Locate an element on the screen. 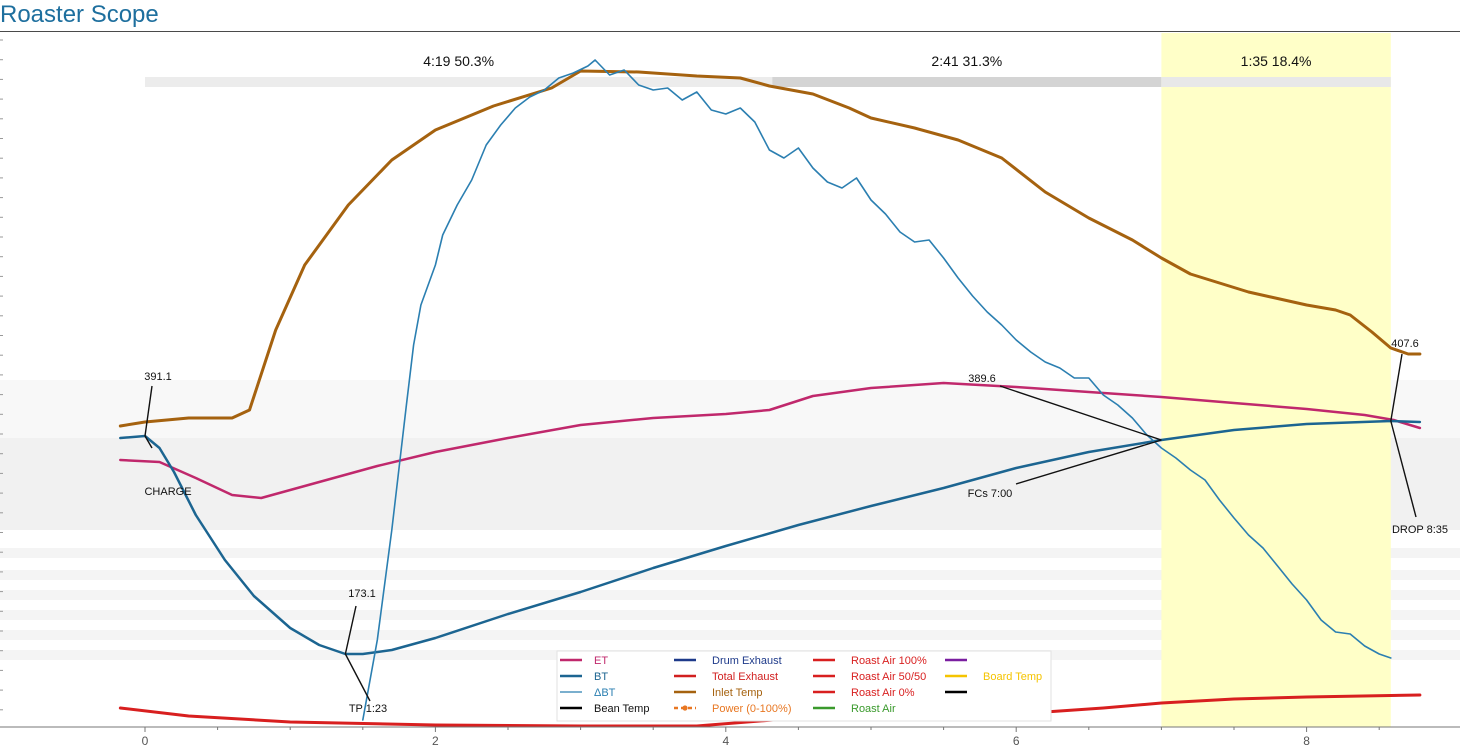 This screenshot has width=1460, height=750. x-tick-label: 0 is located at coordinates (145, 741).